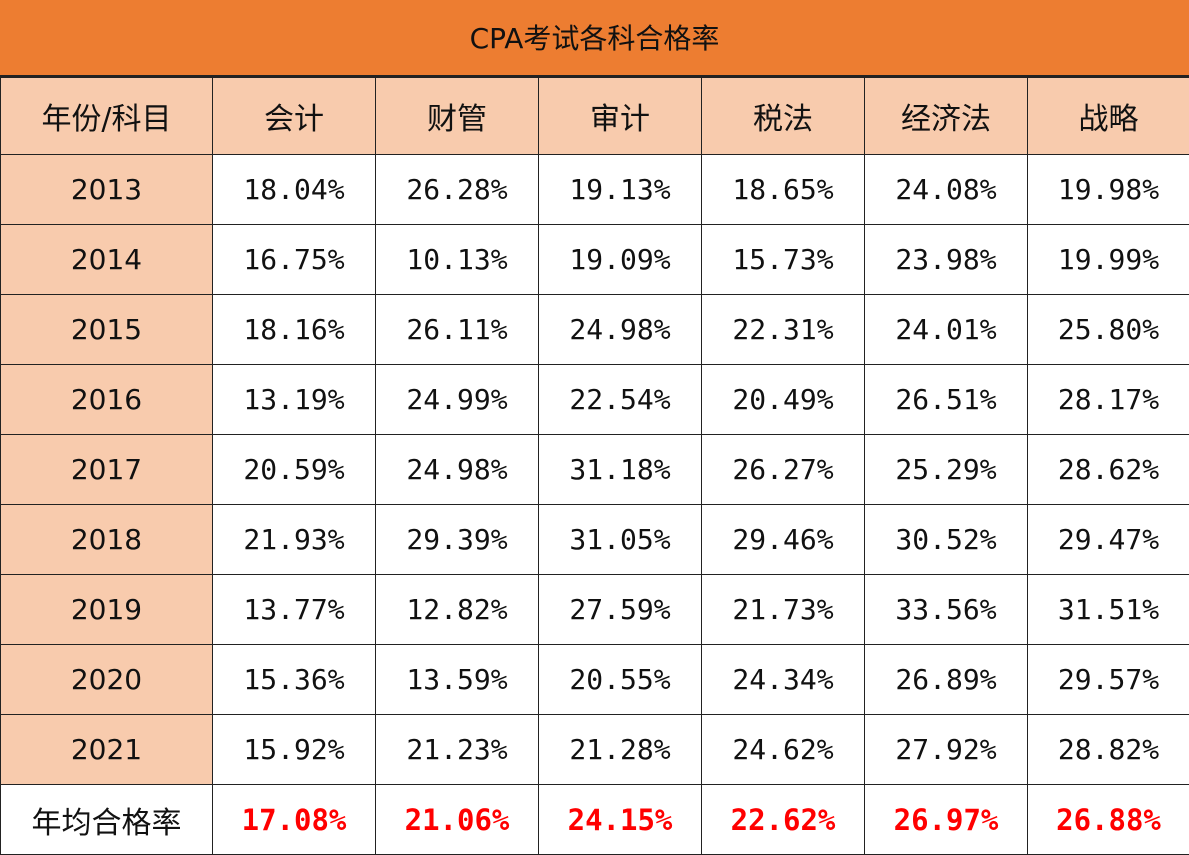 This screenshot has width=1189, height=855. What do you see at coordinates (946, 116) in the screenshot?
I see `header-cell-economic-law: 经济法` at bounding box center [946, 116].